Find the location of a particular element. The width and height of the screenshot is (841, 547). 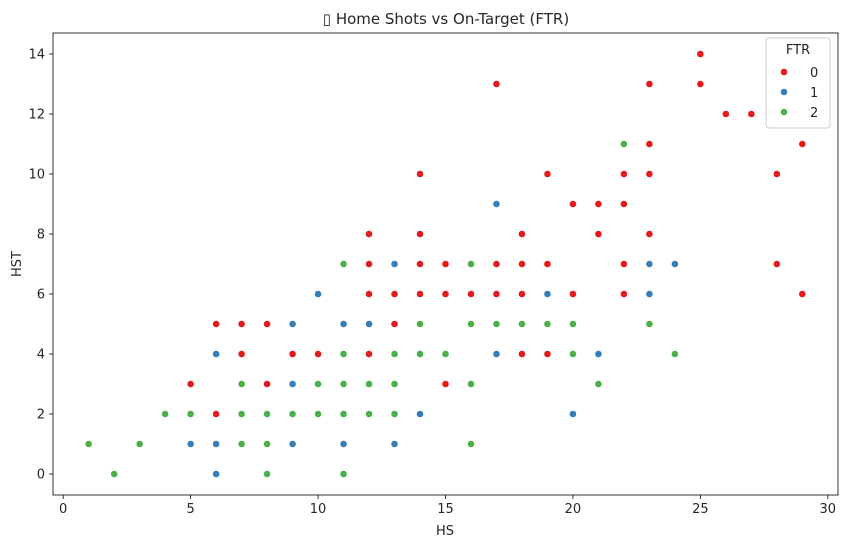

x-tick-label: 30 is located at coordinates (828, 509).